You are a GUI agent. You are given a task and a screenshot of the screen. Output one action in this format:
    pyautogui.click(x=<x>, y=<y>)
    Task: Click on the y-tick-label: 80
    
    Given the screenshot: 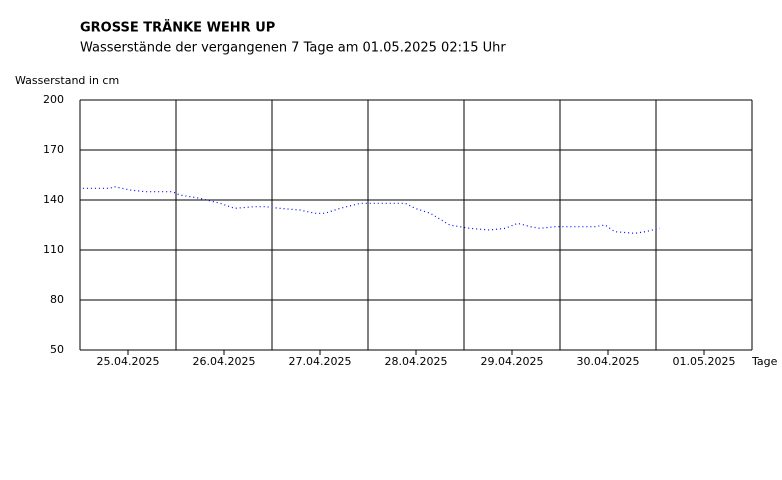 What is the action you would take?
    pyautogui.click(x=57, y=299)
    